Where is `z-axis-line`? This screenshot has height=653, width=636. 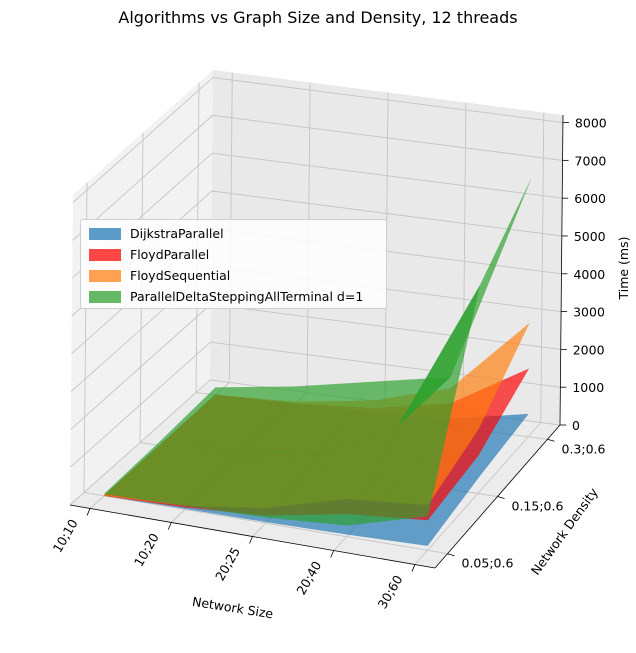 z-axis-line is located at coordinates (561, 270).